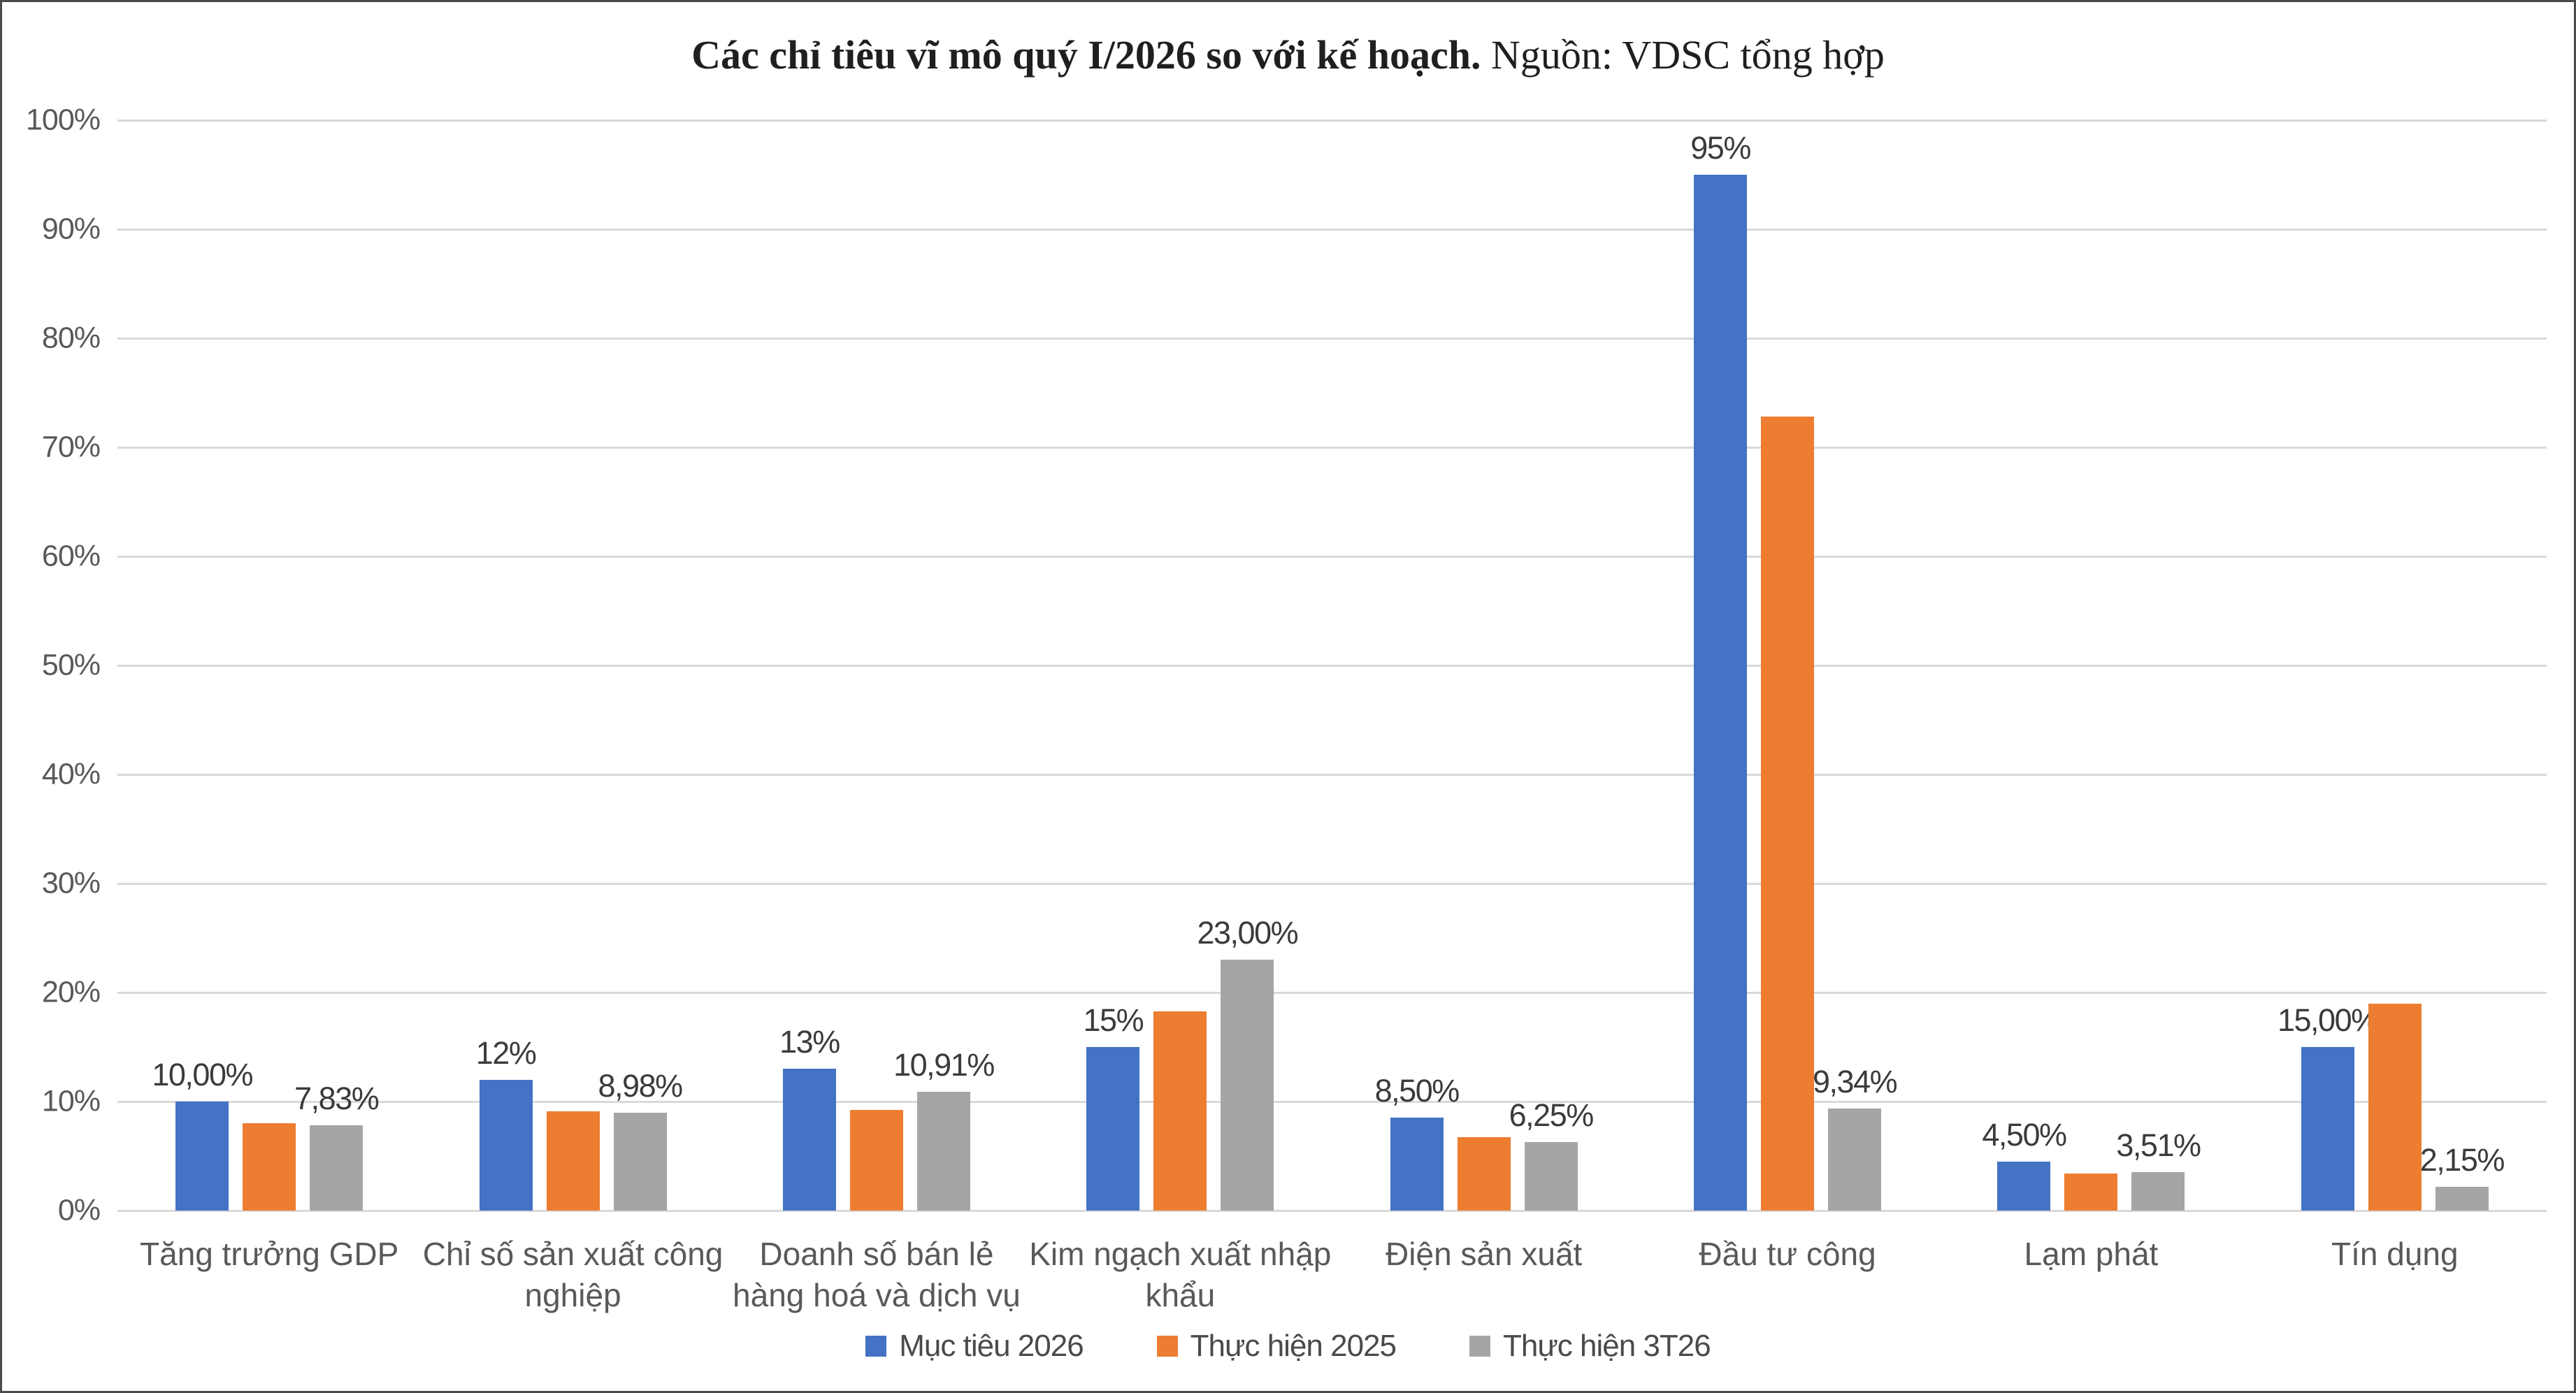 This screenshot has width=2576, height=1393. What do you see at coordinates (506, 665) in the screenshot?
I see `bar-wrap: 12%` at bounding box center [506, 665].